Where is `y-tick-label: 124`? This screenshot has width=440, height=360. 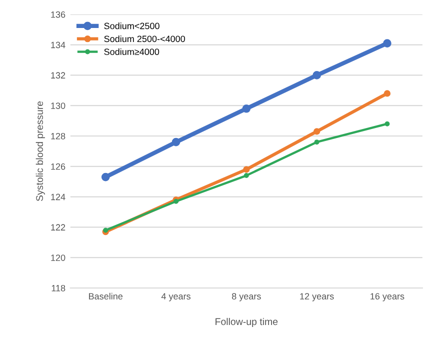 y-tick-label: 124 is located at coordinates (58, 197).